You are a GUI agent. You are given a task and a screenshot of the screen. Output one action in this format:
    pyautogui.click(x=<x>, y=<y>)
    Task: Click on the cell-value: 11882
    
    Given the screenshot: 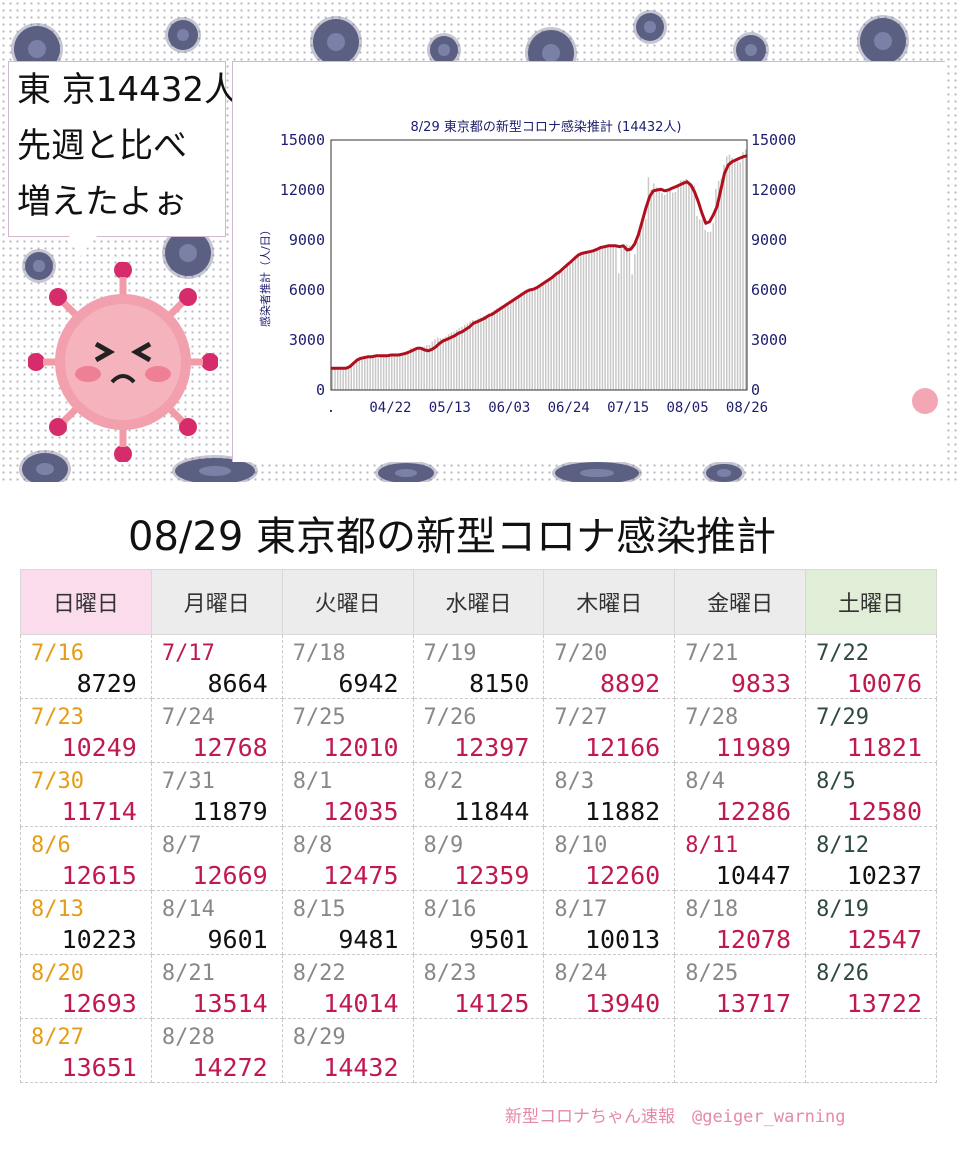 What is the action you would take?
    pyautogui.click(x=622, y=811)
    